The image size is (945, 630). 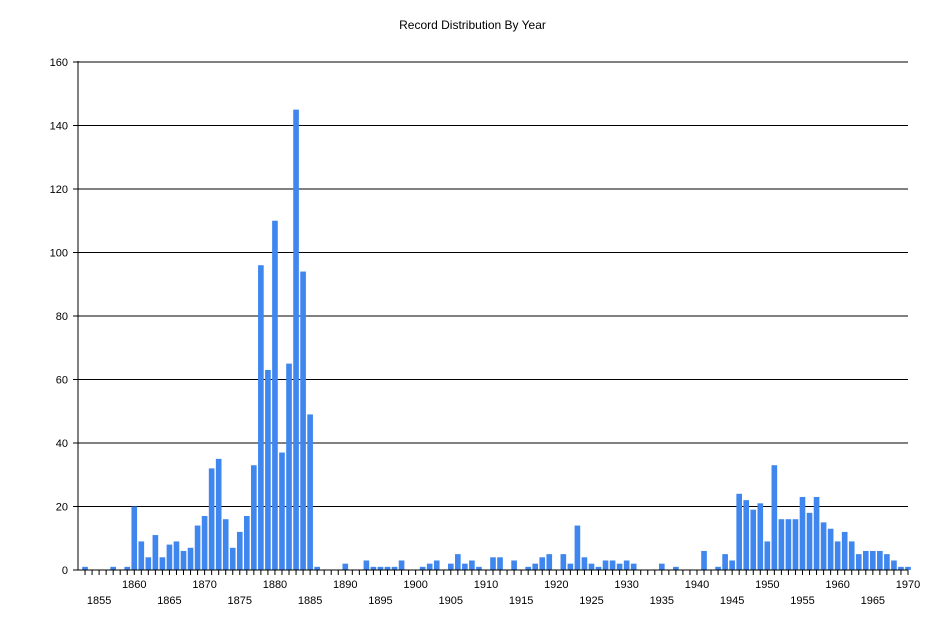 I want to click on x-tick-label: 1860, so click(x=134, y=585).